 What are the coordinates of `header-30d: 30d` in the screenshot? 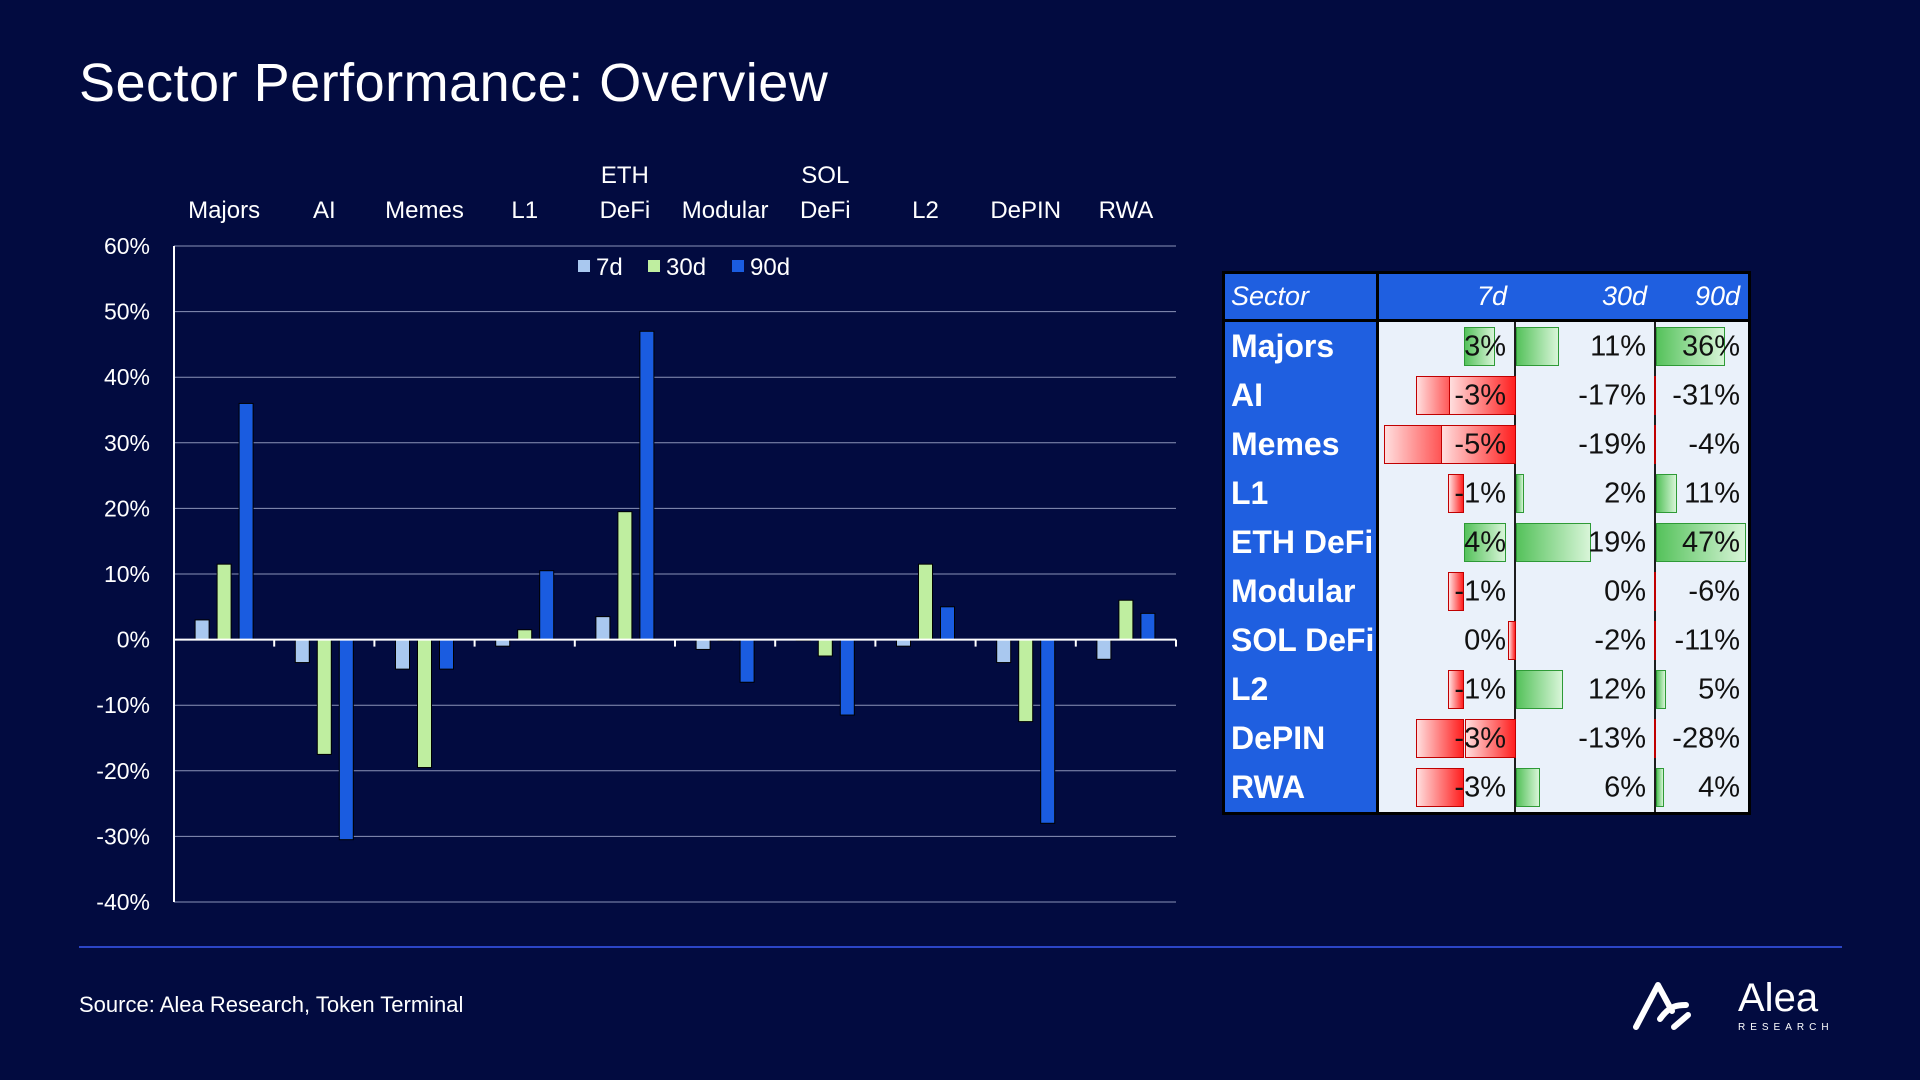 It's located at (1585, 296).